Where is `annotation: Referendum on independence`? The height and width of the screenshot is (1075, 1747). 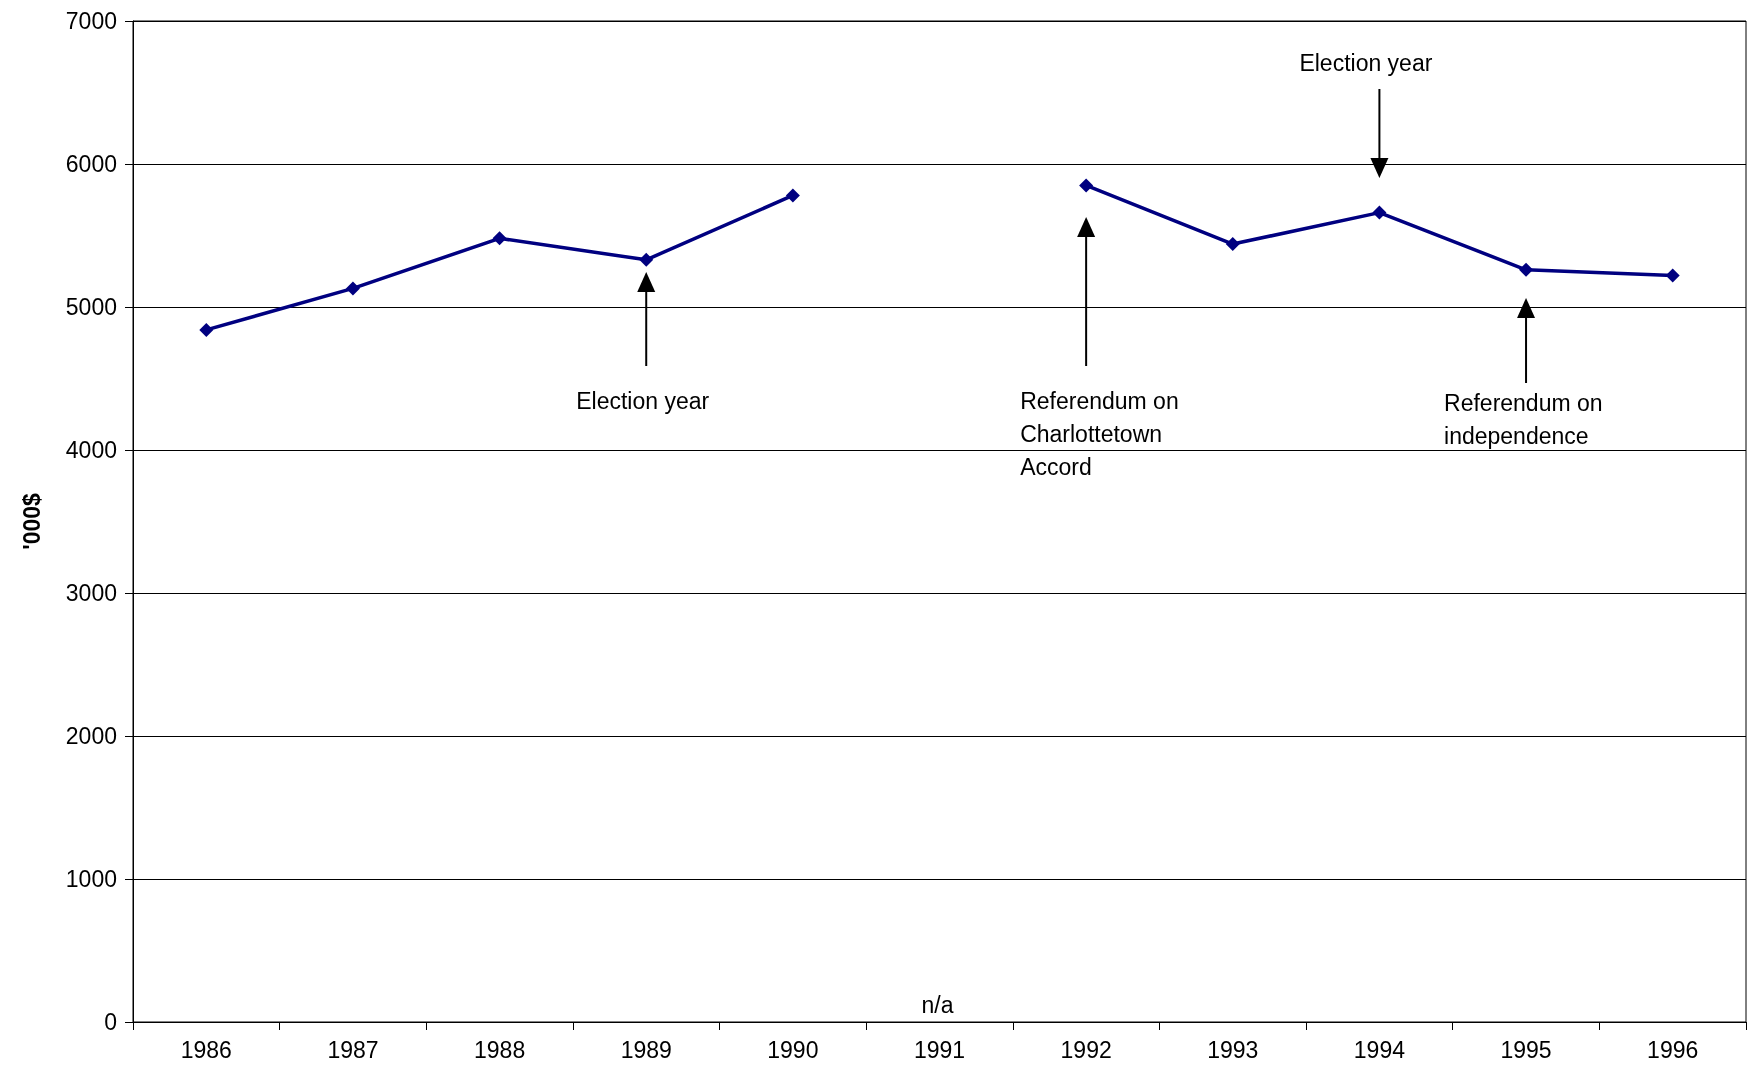
annotation: Referendum on independence is located at coordinates (1523, 419).